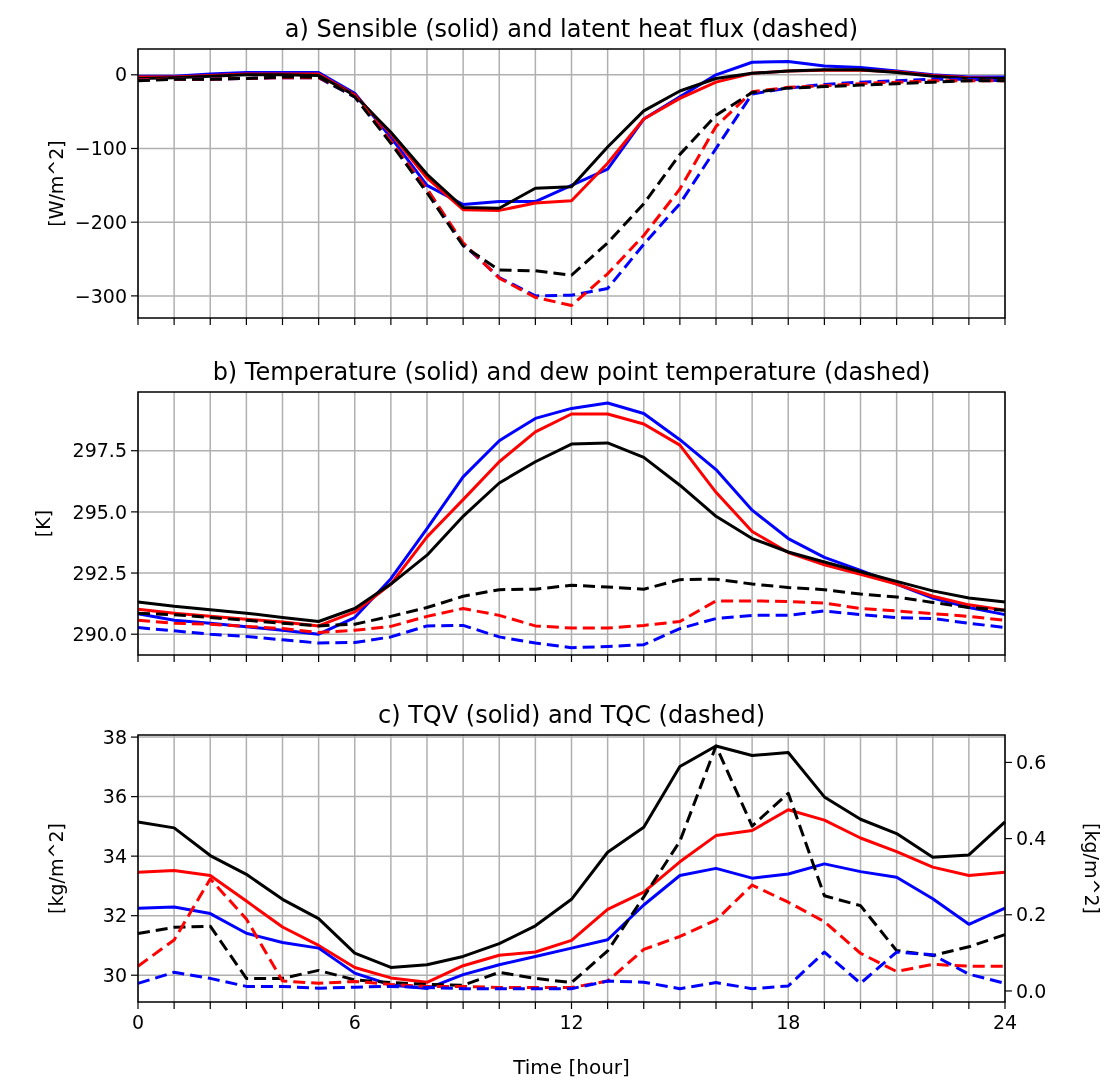 The width and height of the screenshot is (1105, 1086). I want to click on y-tick-label: 295.0, so click(99, 511).